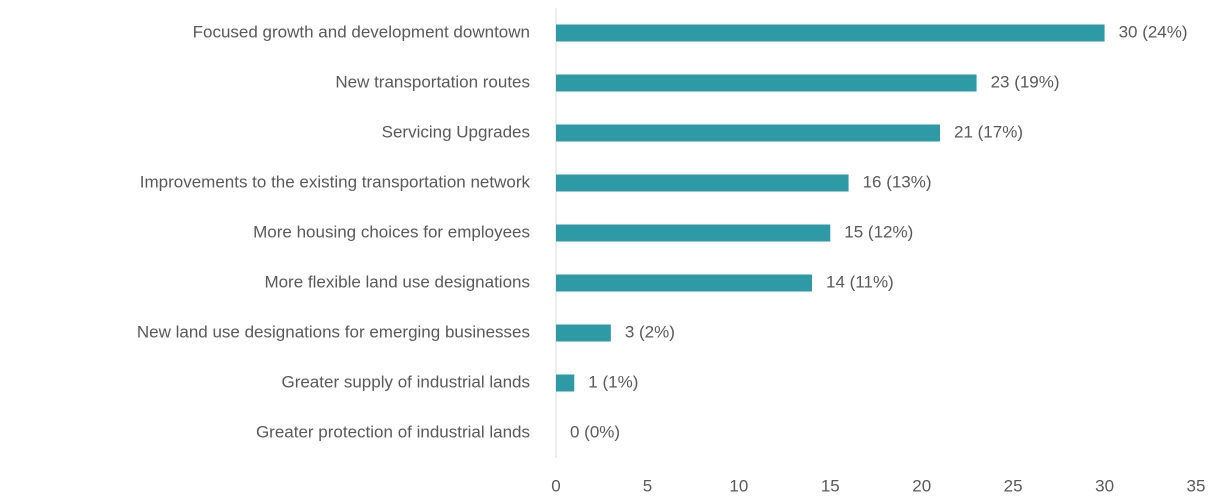 This screenshot has height=499, width=1218. I want to click on x-tick-label: 10, so click(738, 485).